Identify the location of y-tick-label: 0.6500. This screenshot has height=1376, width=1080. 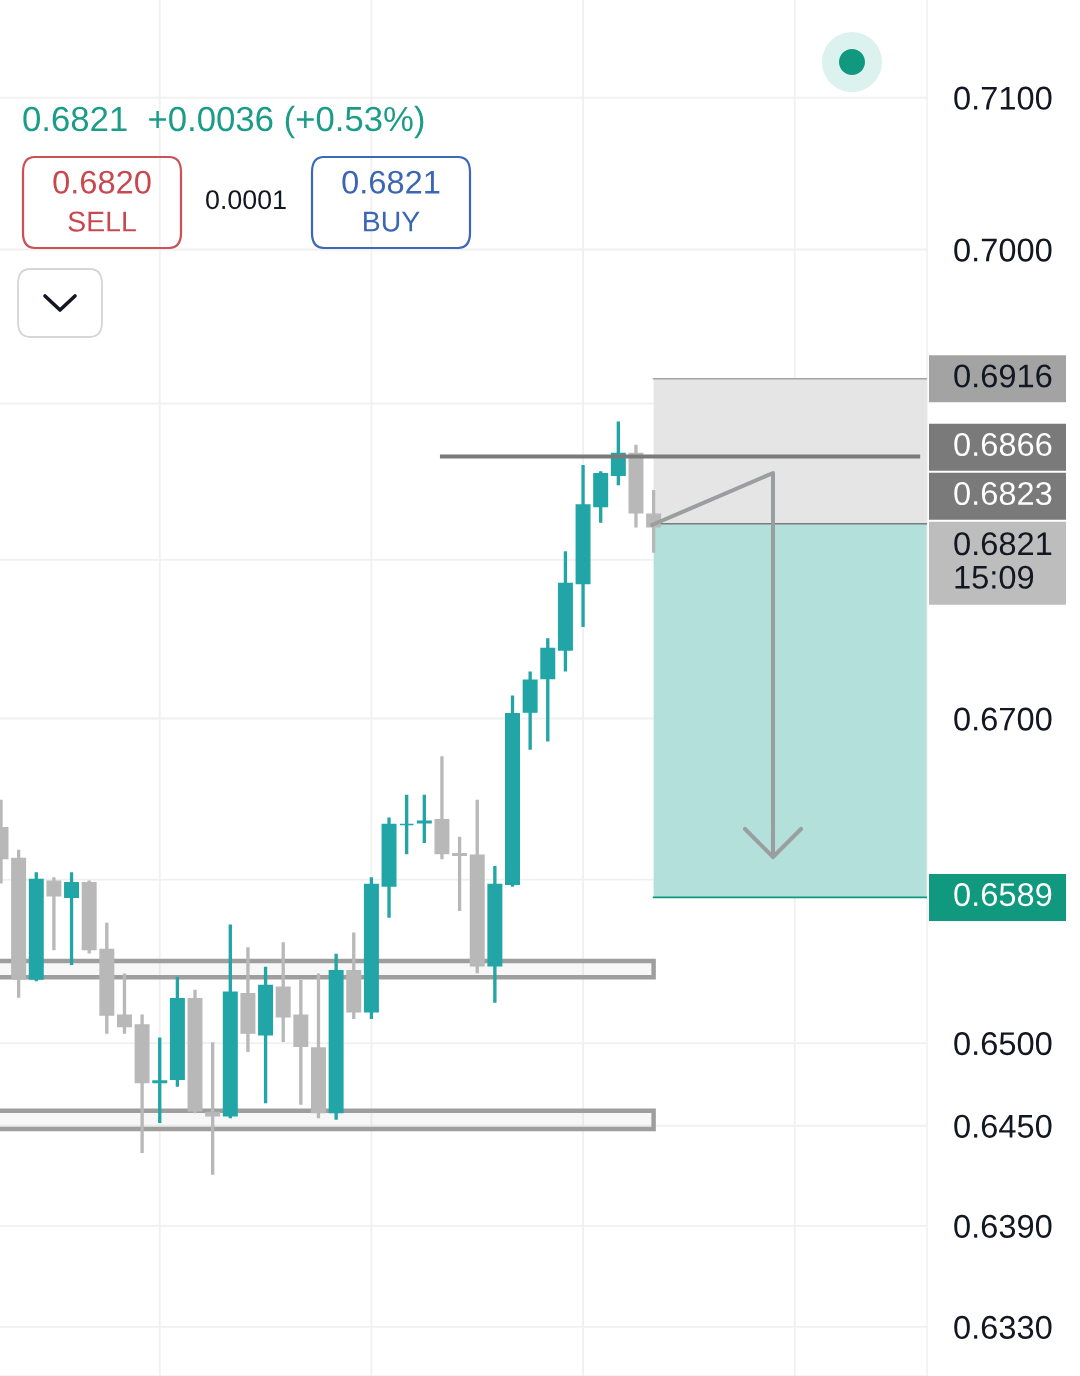
(1003, 1044).